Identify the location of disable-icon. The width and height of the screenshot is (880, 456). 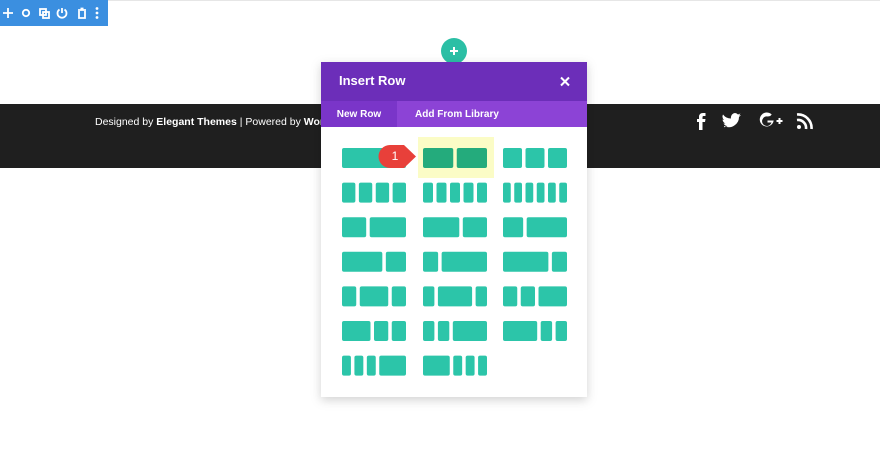
(62, 13).